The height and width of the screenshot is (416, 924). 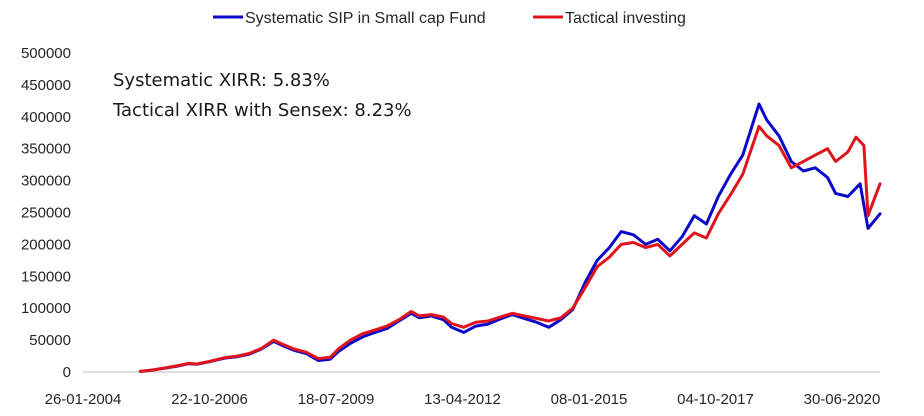 I want to click on y-tick-label: 50000, so click(x=50, y=340).